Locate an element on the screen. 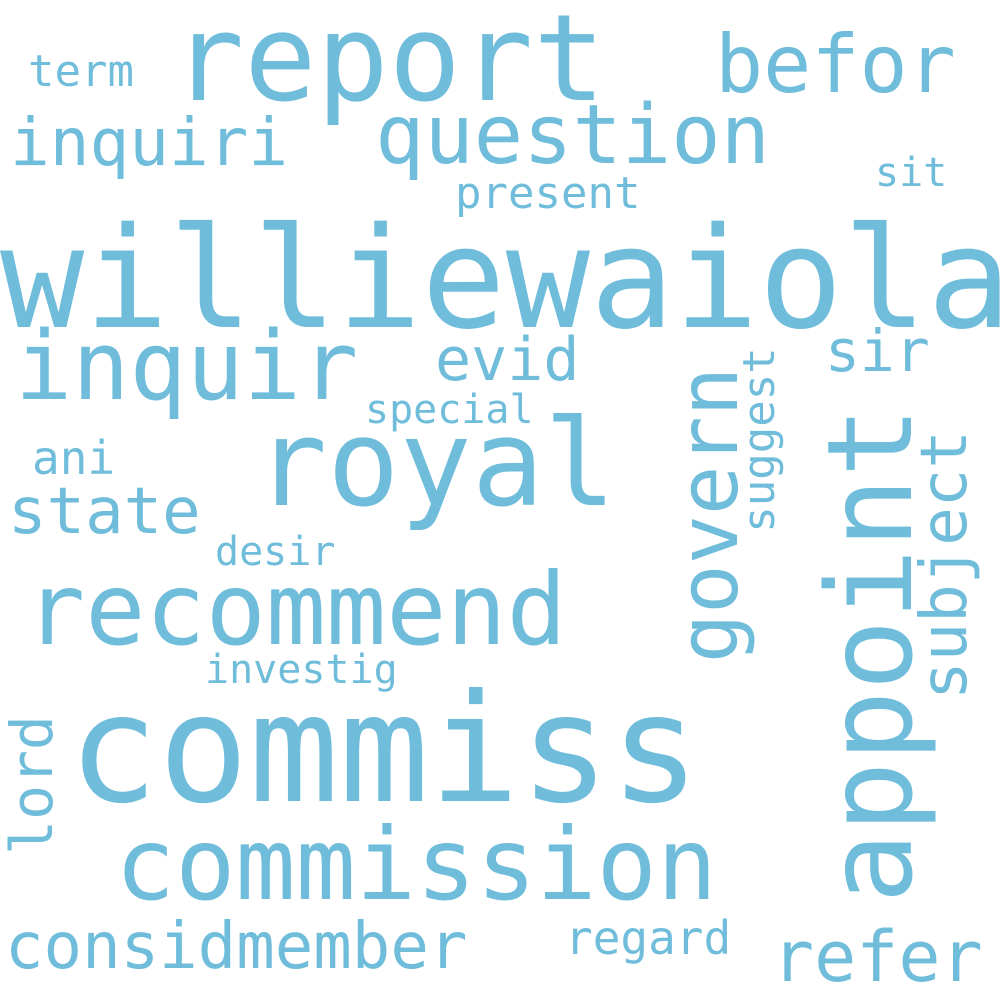 The image size is (1000, 1000). word-state: state is located at coordinates (104, 512).